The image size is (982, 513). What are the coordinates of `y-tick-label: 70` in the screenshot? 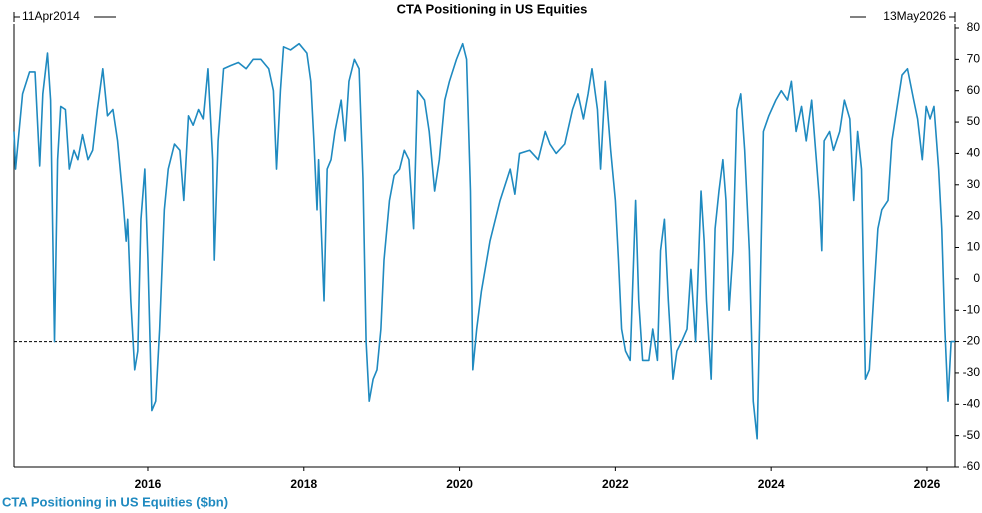 It's located at (974, 59).